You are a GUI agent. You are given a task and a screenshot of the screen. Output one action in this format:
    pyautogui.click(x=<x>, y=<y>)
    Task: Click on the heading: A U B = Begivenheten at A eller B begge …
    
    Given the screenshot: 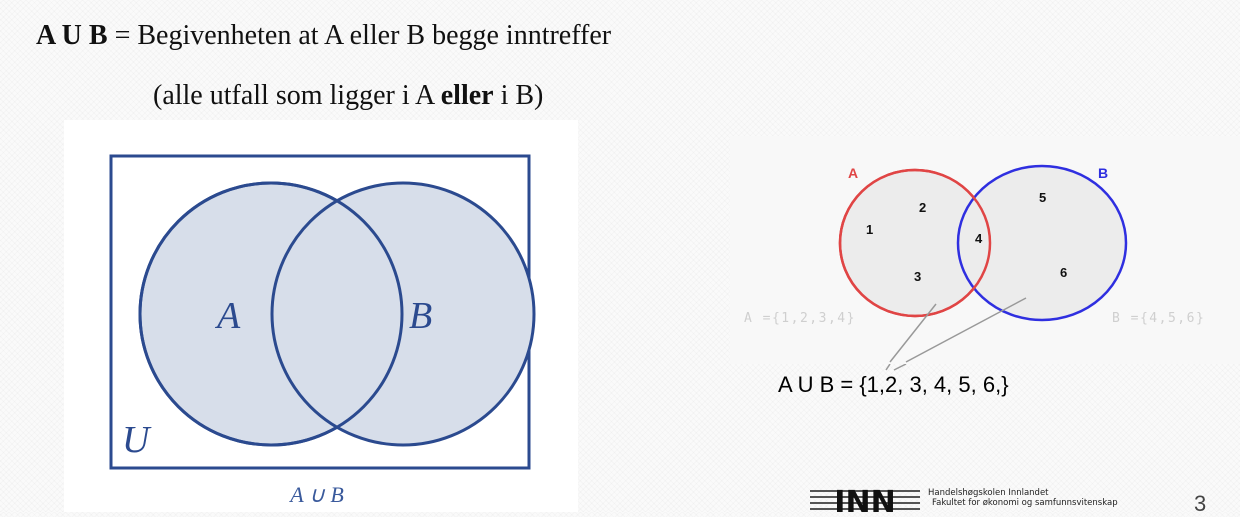 What is the action you would take?
    pyautogui.click(x=323, y=36)
    